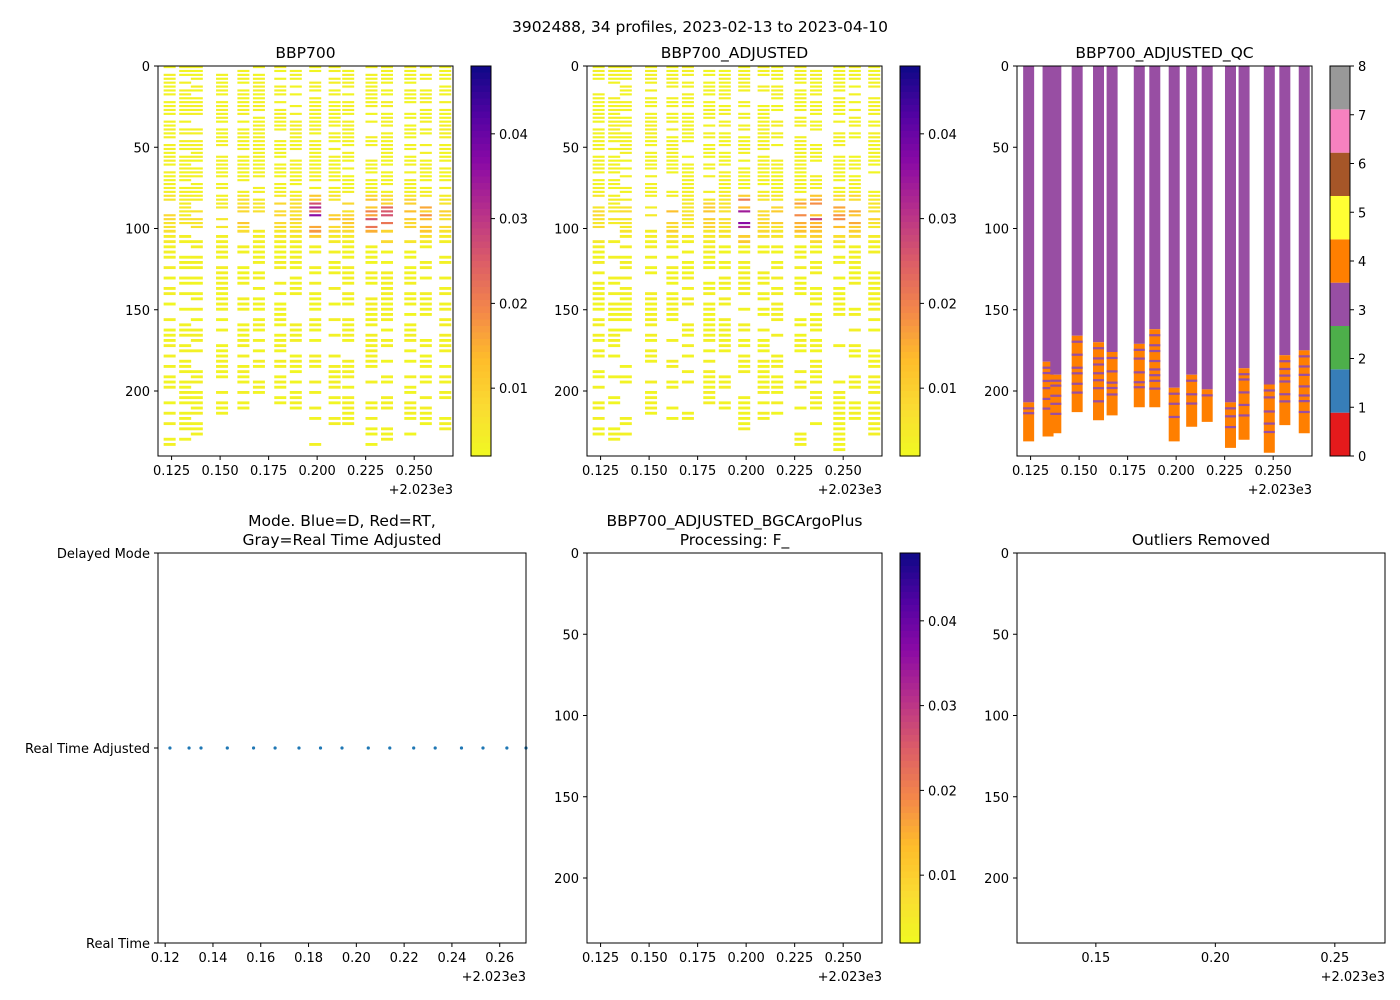 This screenshot has width=1400, height=1000. What do you see at coordinates (794, 471) in the screenshot?
I see `panel-2-xtick-label: 0.225` at bounding box center [794, 471].